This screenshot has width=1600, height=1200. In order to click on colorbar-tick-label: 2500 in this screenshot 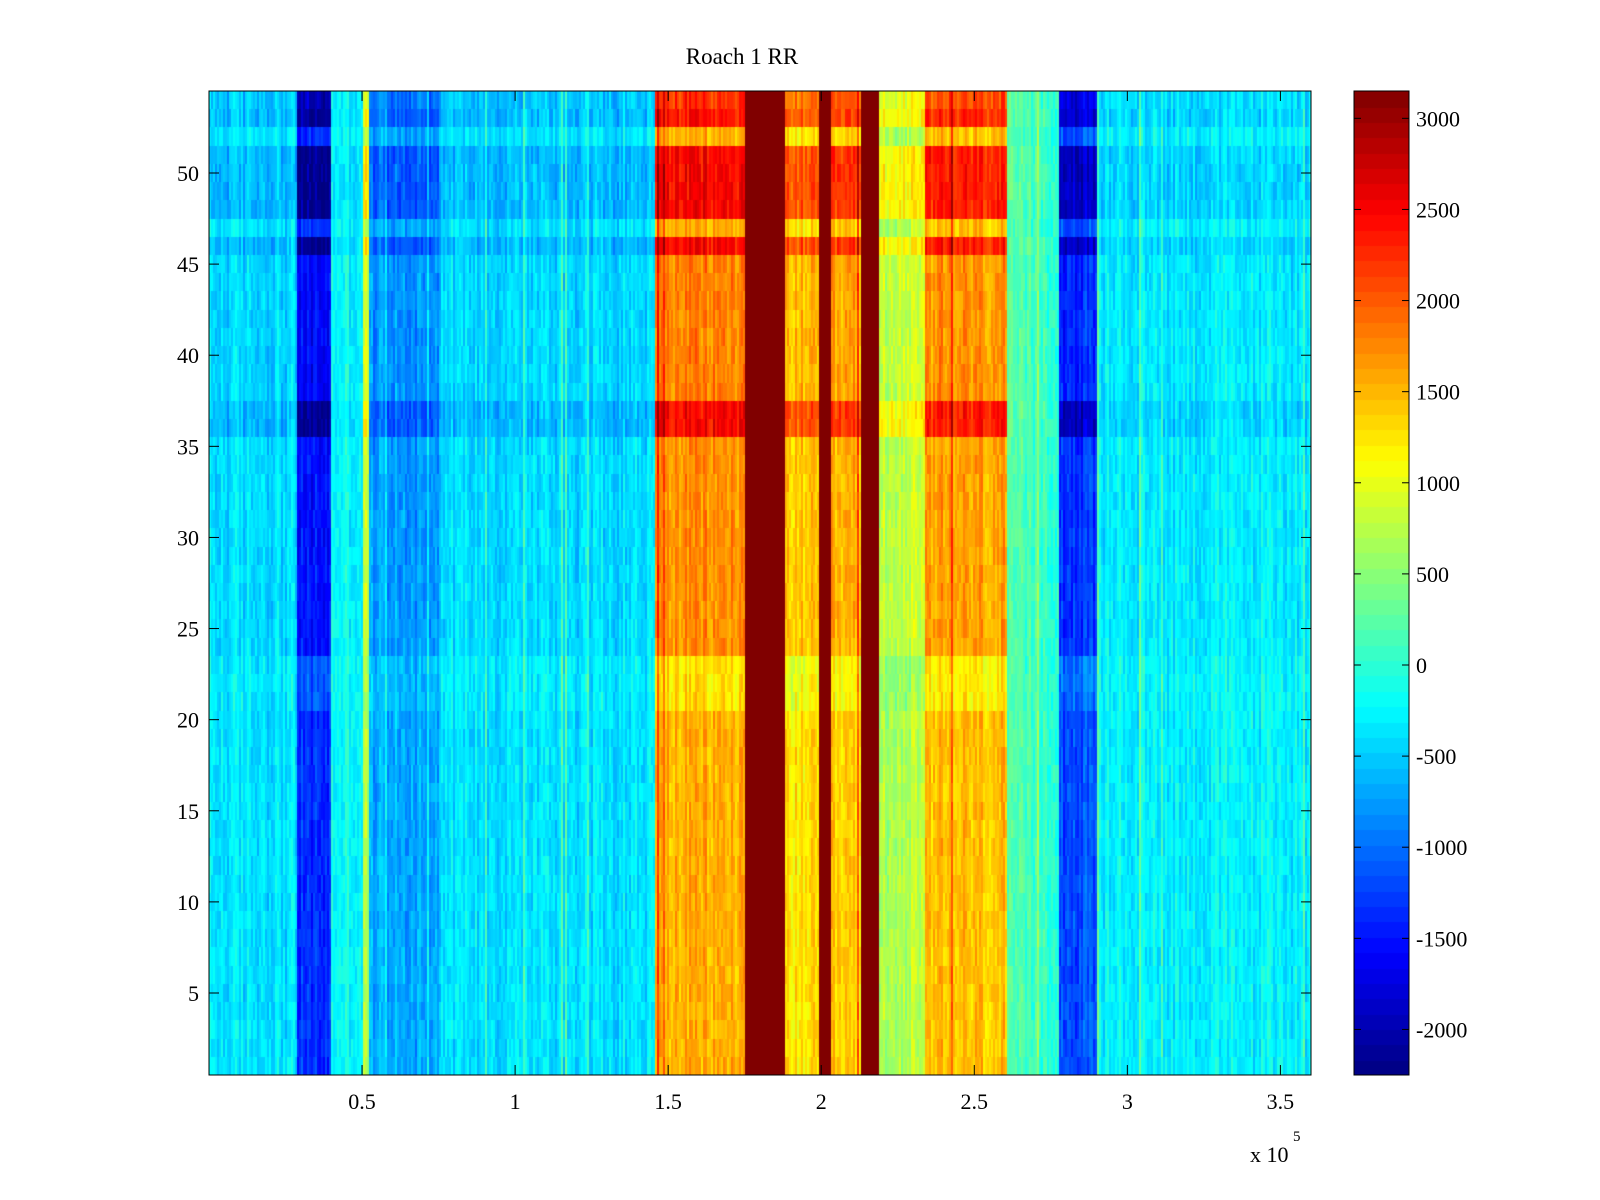, I will do `click(1438, 209)`.